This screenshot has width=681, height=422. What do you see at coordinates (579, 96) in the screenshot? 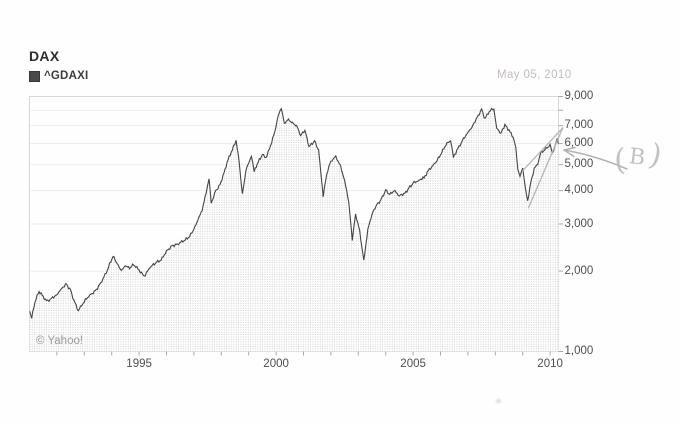
I see `y-axis-label: 9,000` at bounding box center [579, 96].